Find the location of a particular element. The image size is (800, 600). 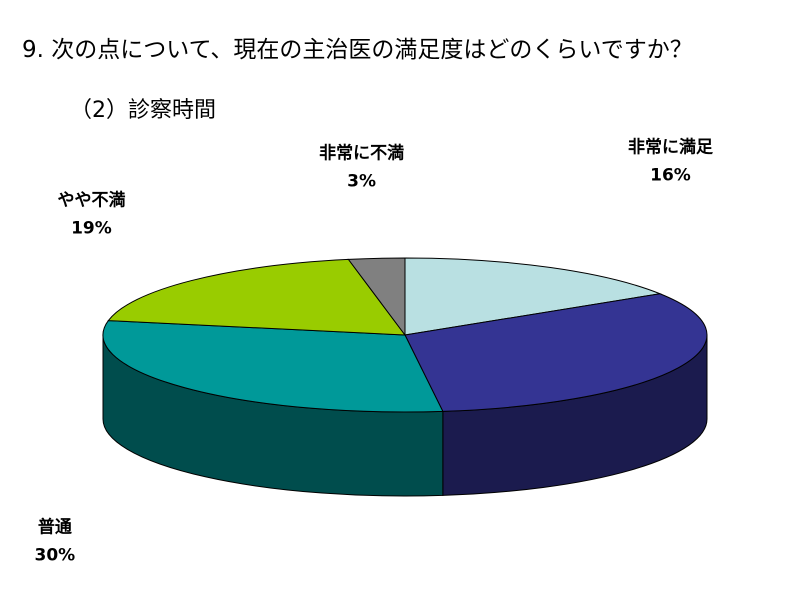

slice-label: 非常に不満 is located at coordinates (361, 152).